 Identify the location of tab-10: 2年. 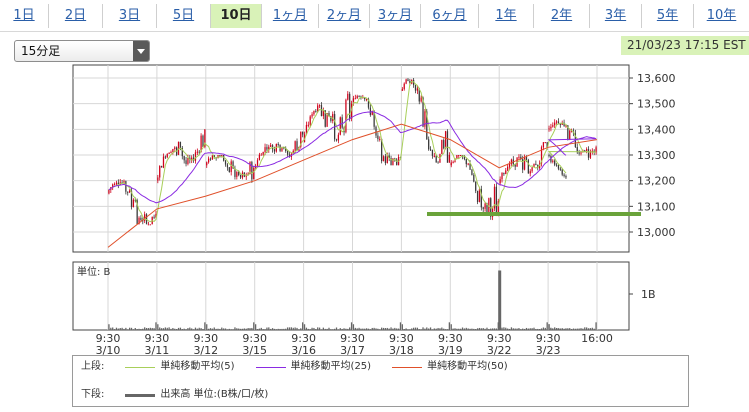
(562, 15).